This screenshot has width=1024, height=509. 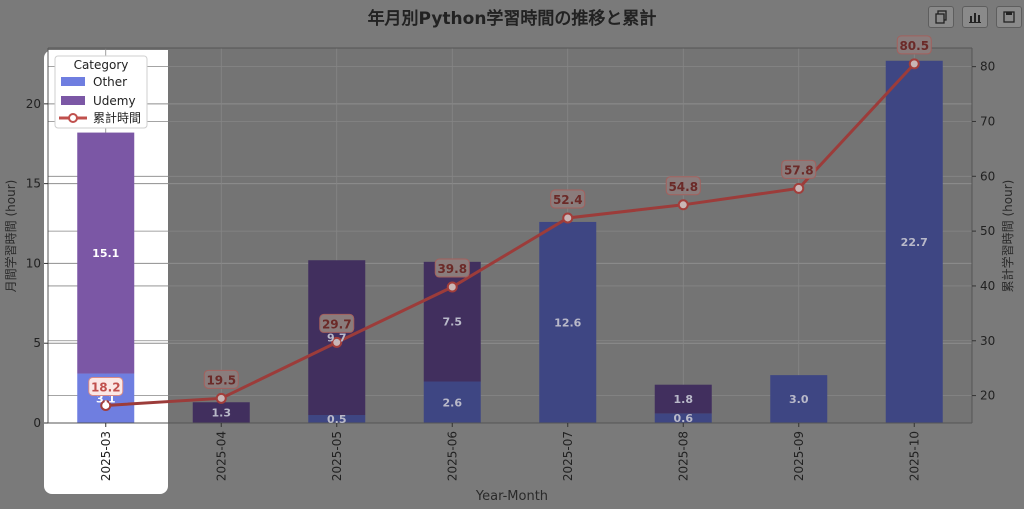 What do you see at coordinates (73, 118) in the screenshot?
I see `legend-marker-cumulative` at bounding box center [73, 118].